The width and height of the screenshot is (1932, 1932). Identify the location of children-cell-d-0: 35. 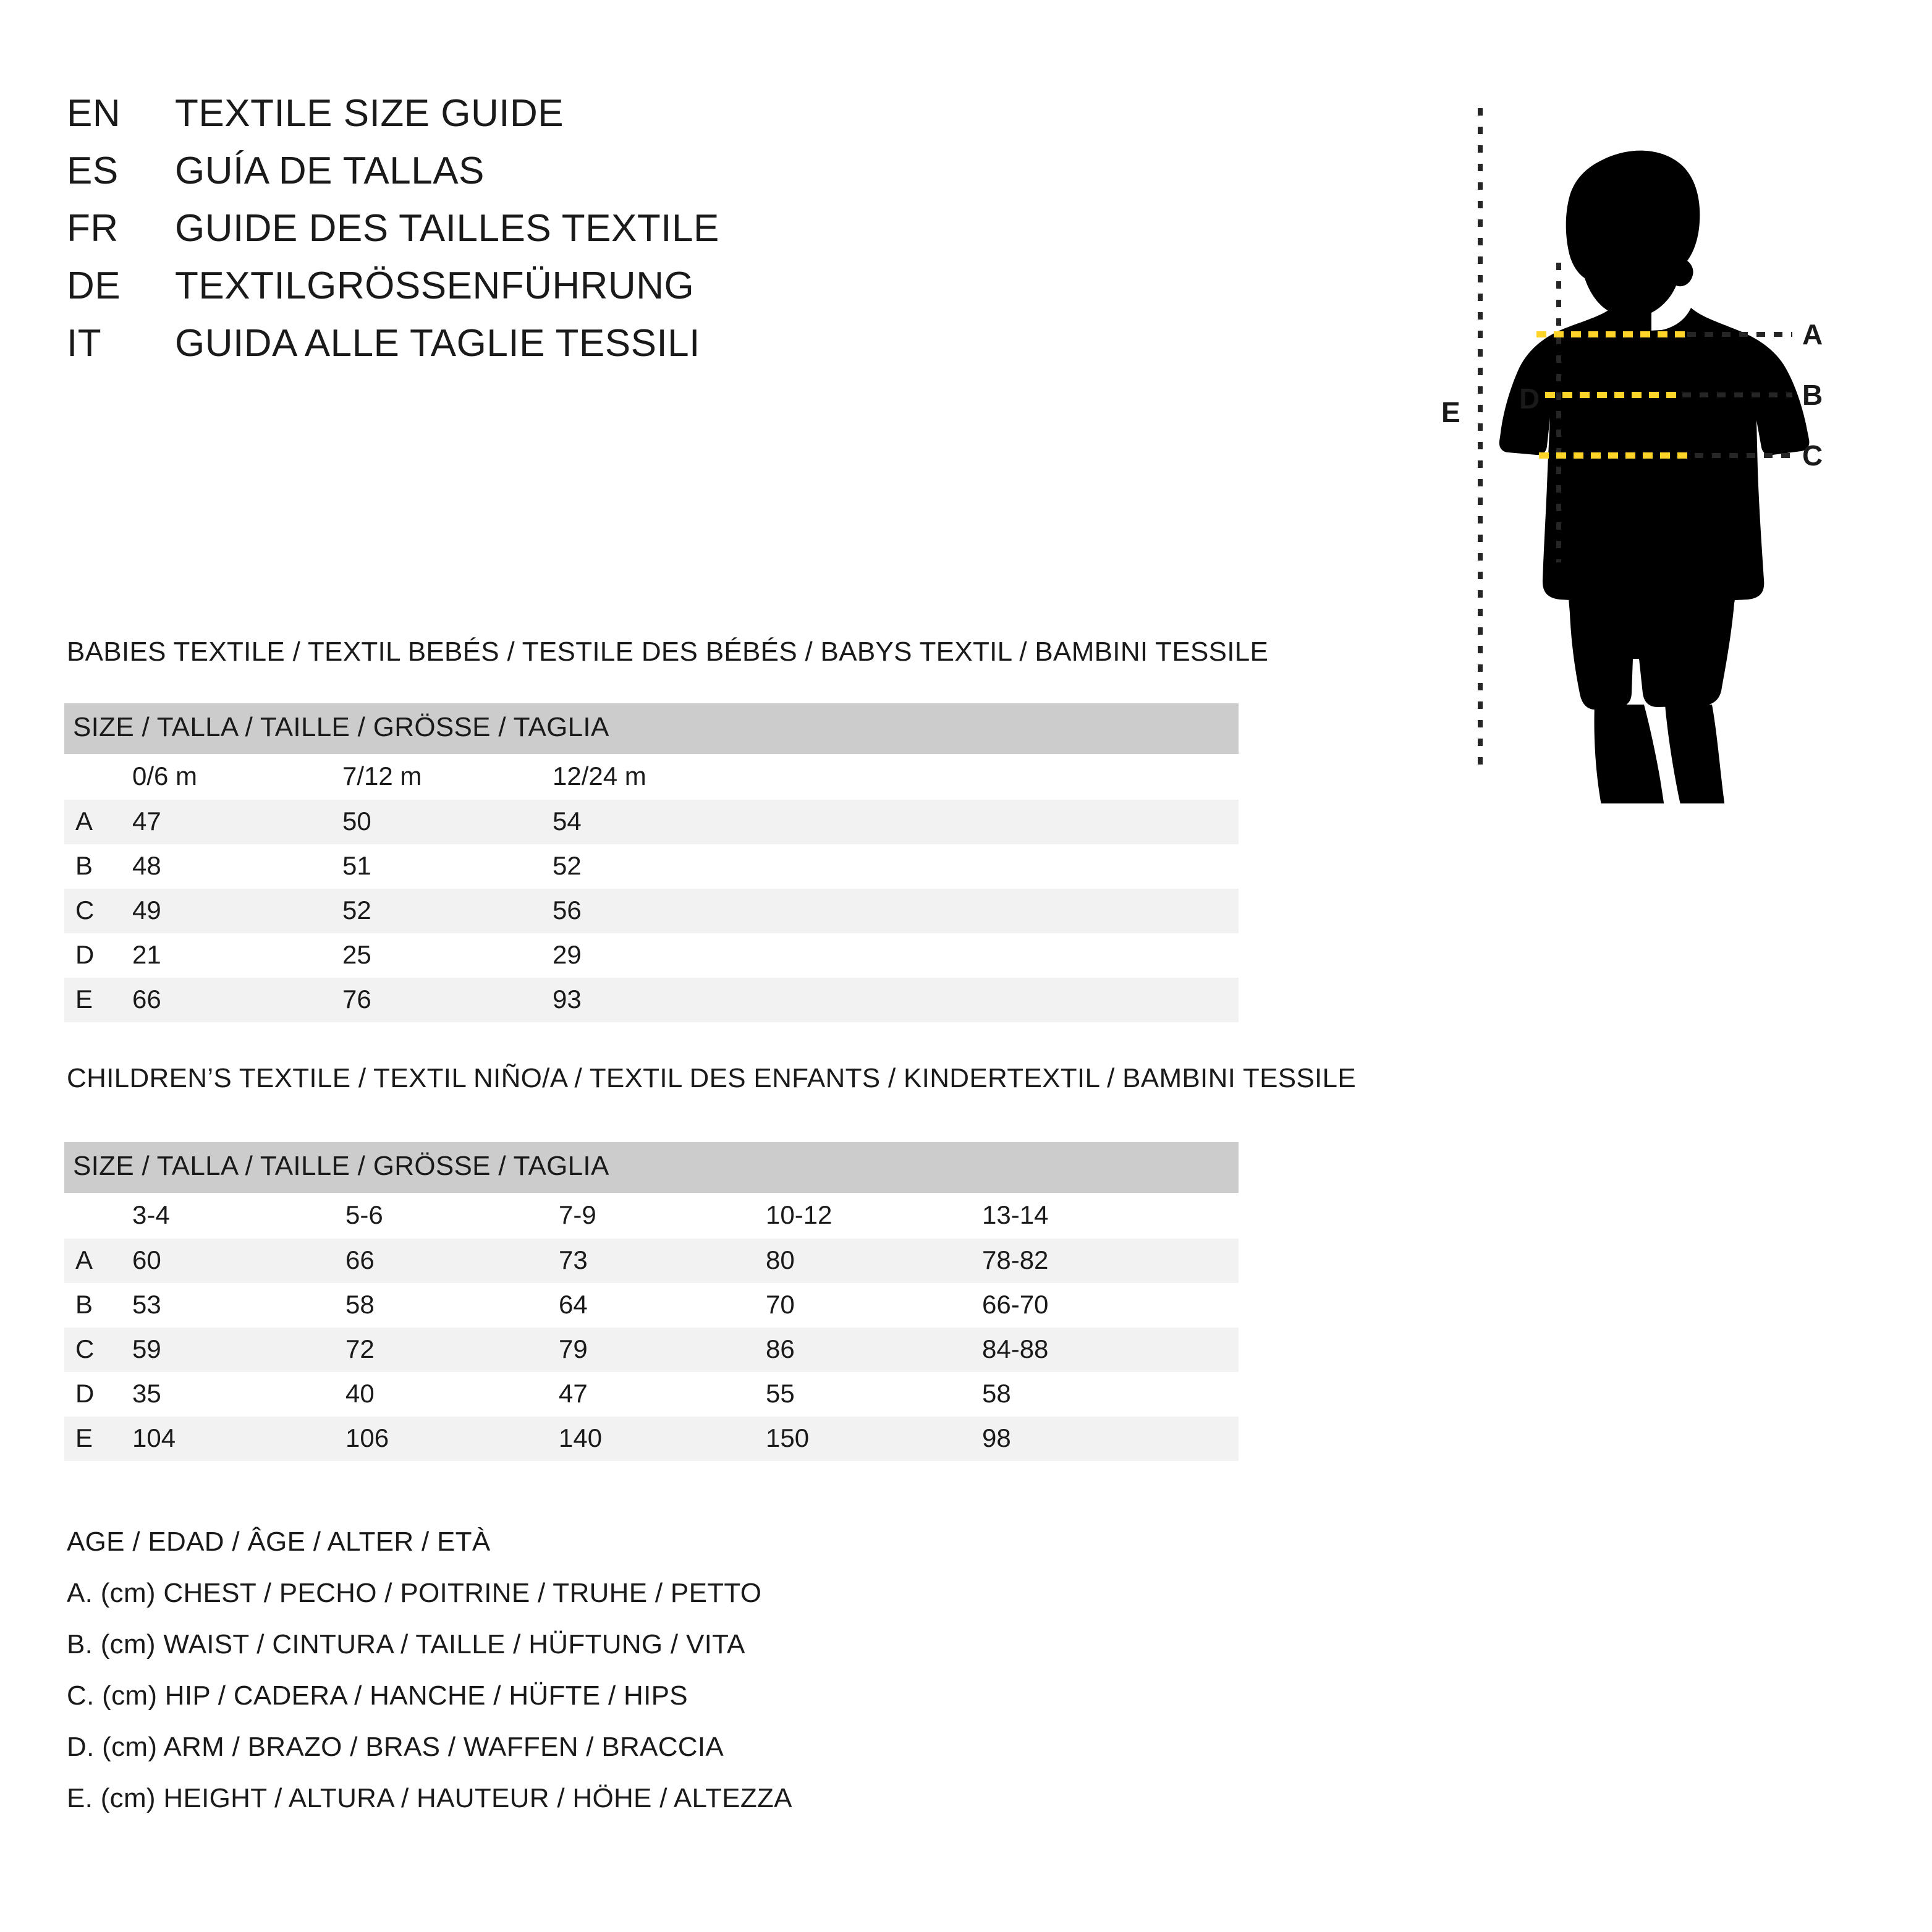
(238, 1394).